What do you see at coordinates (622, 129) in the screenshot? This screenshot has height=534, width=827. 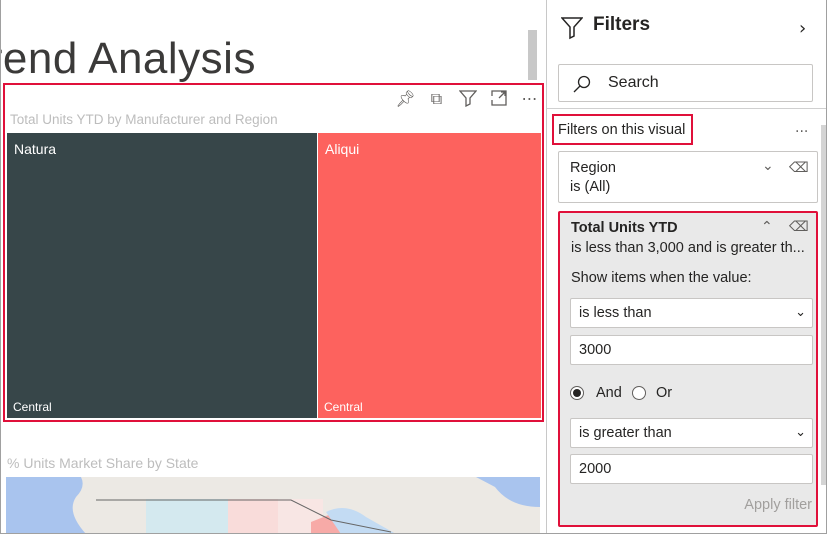 I see `filters-on-visual-heading: Filters on this visual` at bounding box center [622, 129].